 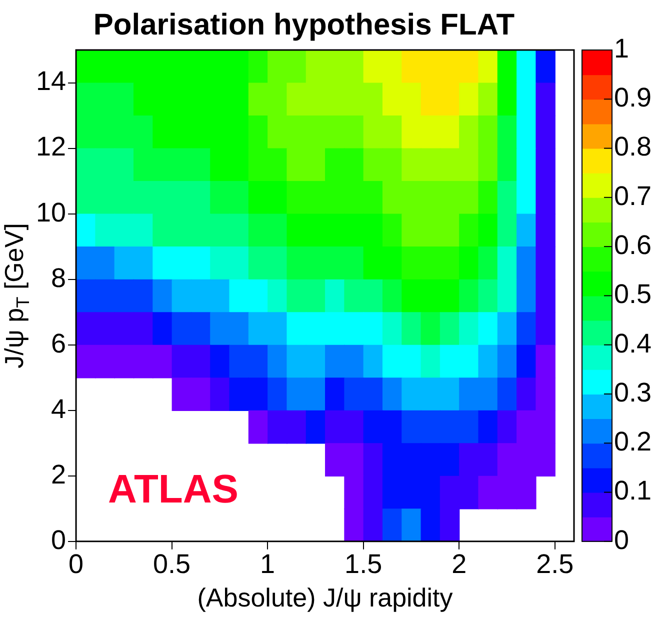 What do you see at coordinates (633, 491) in the screenshot?
I see `color-bar-label: 0.1` at bounding box center [633, 491].